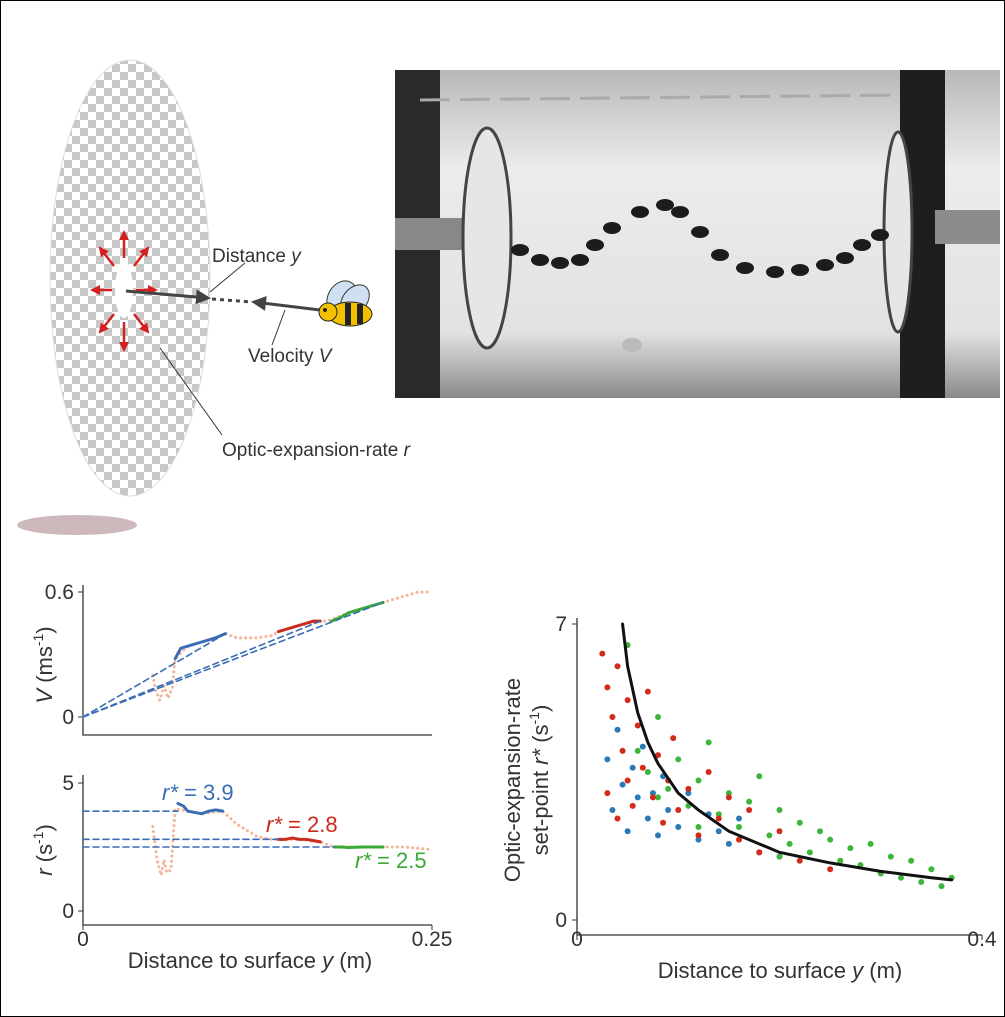  Describe the element at coordinates (286, 303) in the screenshot. I see `velocity-arrow` at that location.